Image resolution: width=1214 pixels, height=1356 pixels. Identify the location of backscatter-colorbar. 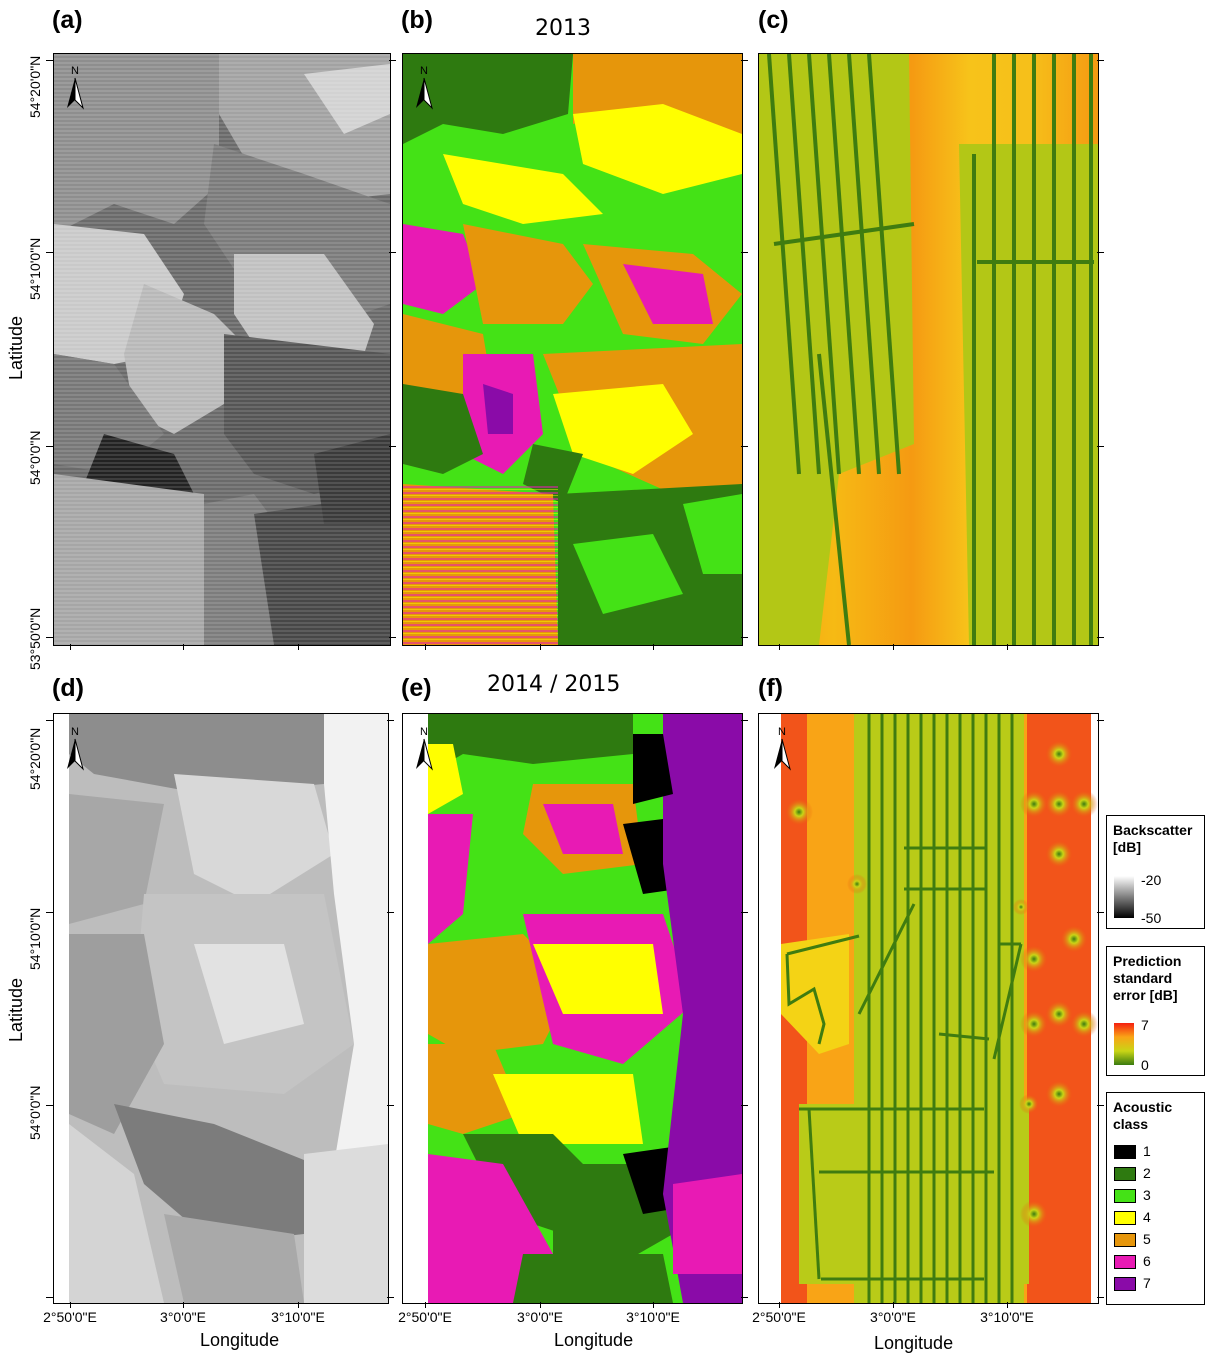
(1124, 897).